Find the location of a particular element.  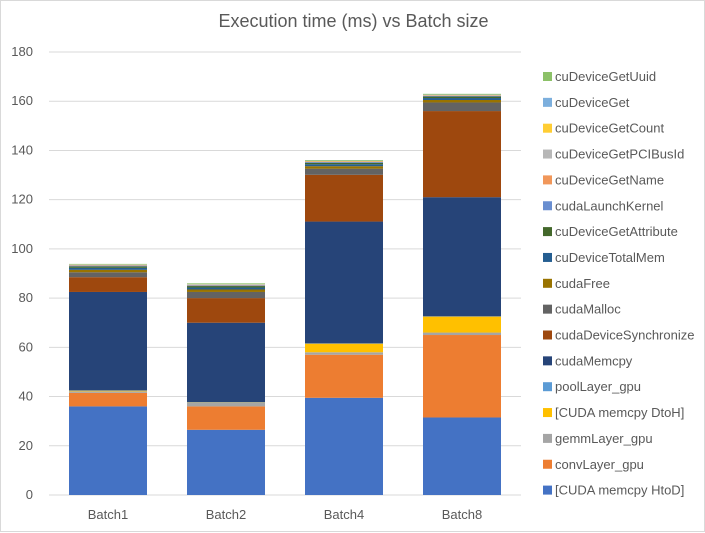

legend-label: cudaFree is located at coordinates (582, 283).